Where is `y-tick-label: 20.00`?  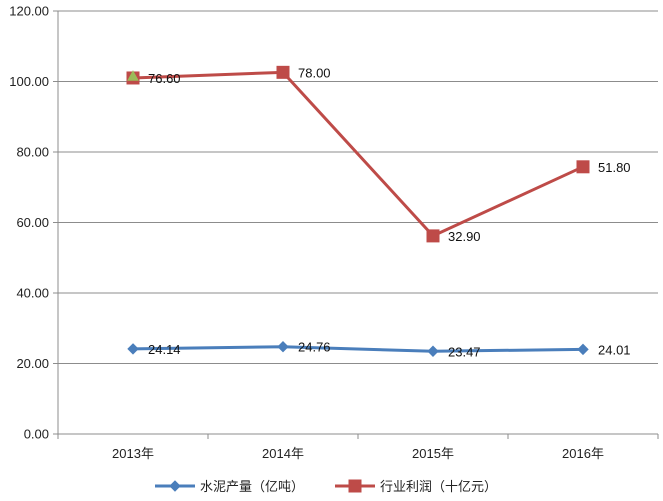
y-tick-label: 20.00 is located at coordinates (32, 363).